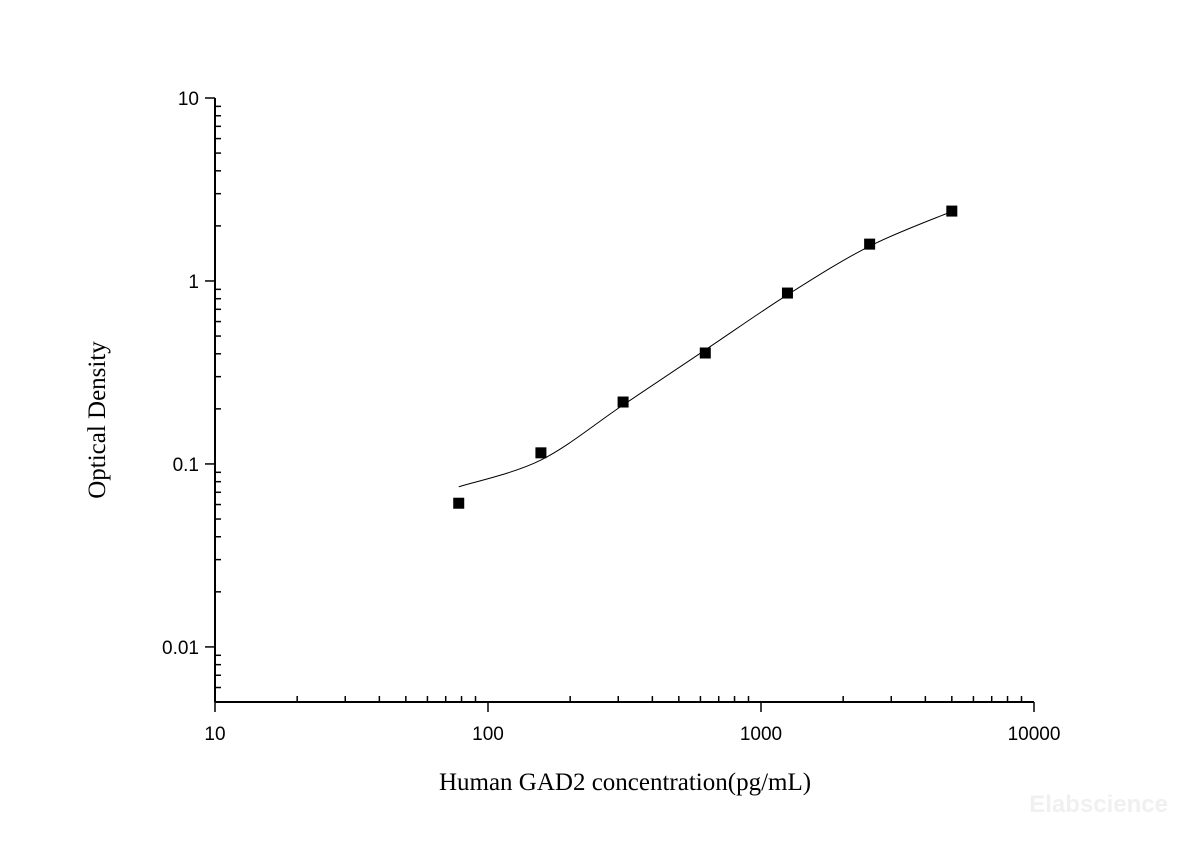 Image resolution: width=1200 pixels, height=842 pixels. Describe the element at coordinates (186, 465) in the screenshot. I see `y-tick-label: 0.1` at that location.